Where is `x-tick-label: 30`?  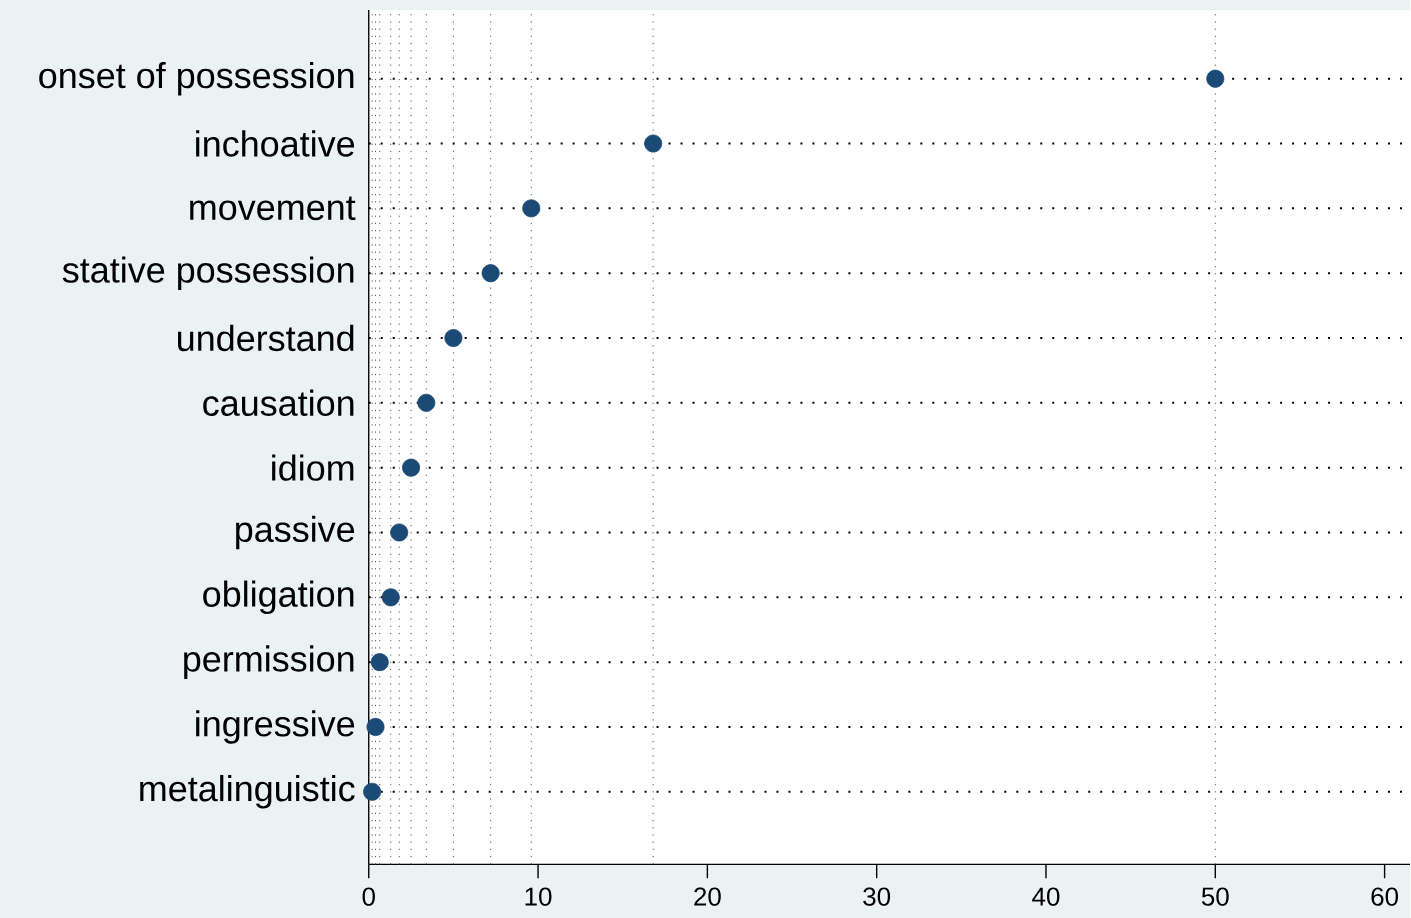 x-tick-label: 30 is located at coordinates (877, 896).